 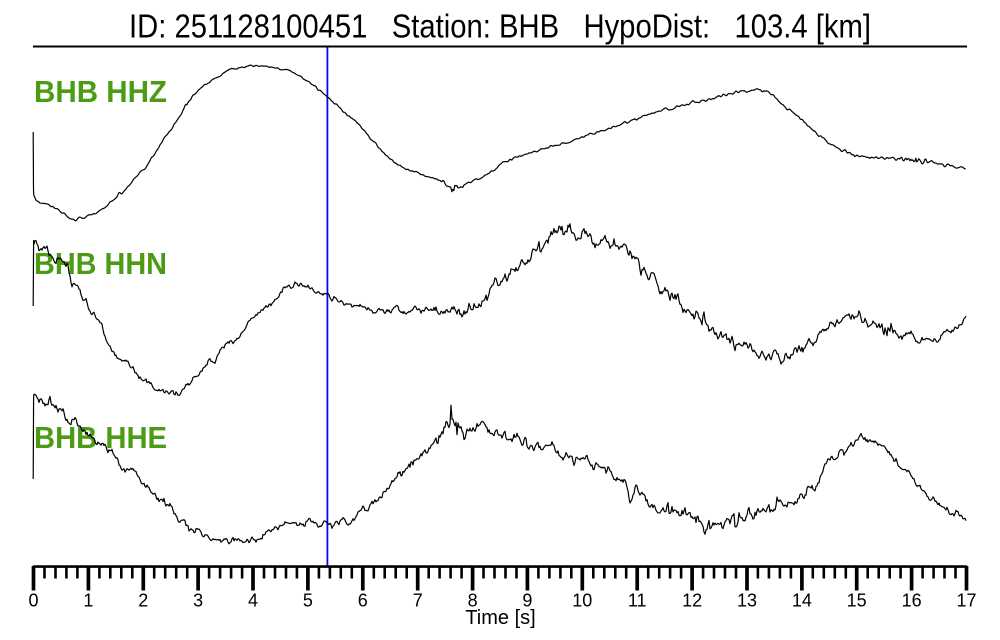 What do you see at coordinates (100, 91) in the screenshot?
I see `svg-text: BHB HHZ` at bounding box center [100, 91].